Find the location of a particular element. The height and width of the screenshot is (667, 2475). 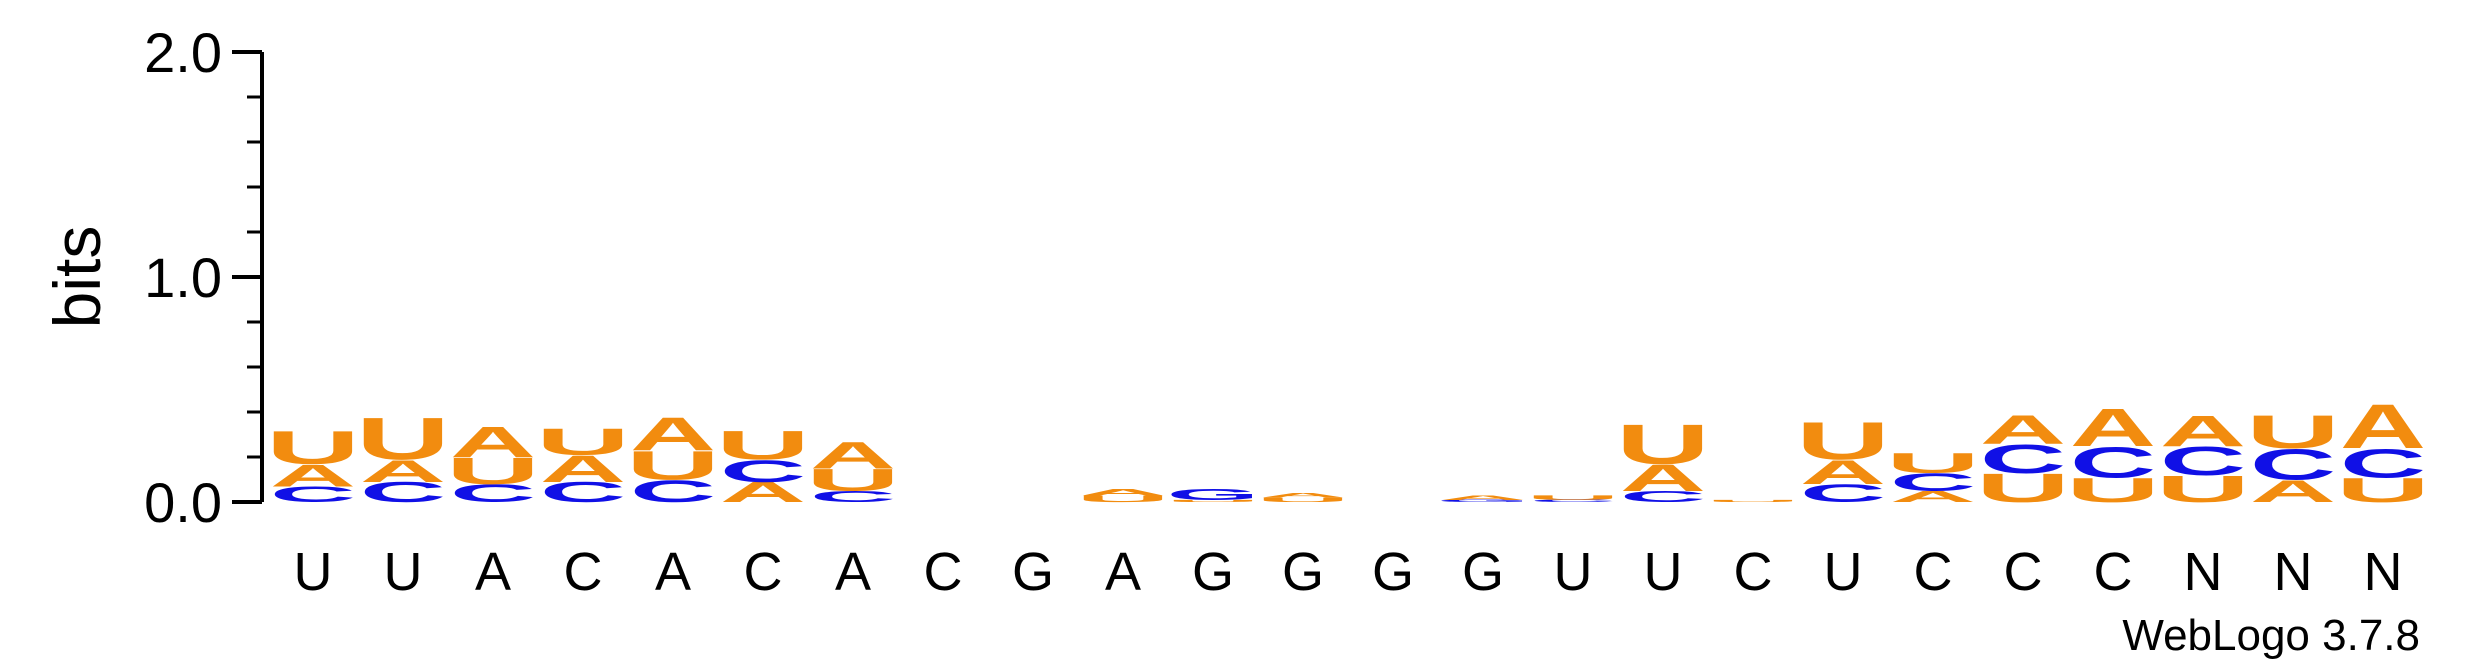

y-ticks: 0.0 1.0 2.0 is located at coordinates (203, 277).